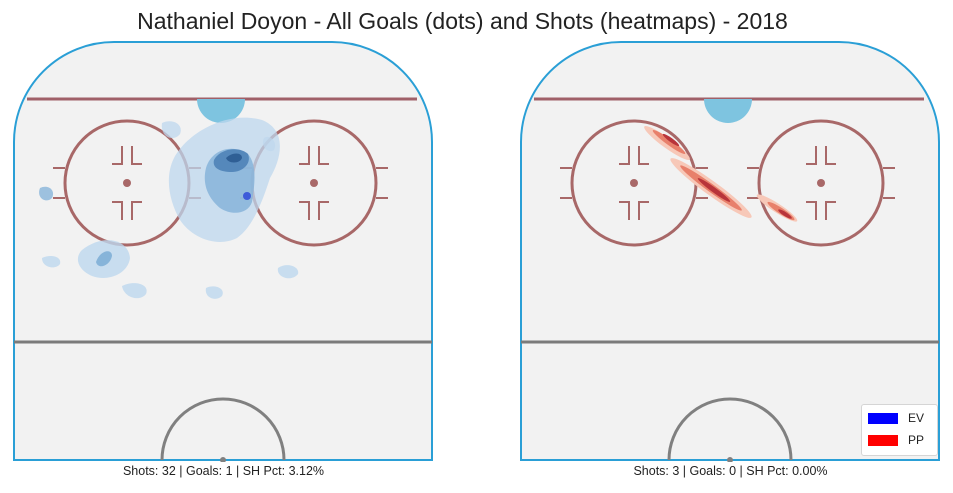 Image resolution: width=953 pixels, height=493 pixels. Describe the element at coordinates (223, 471) in the screenshot. I see `ev-stats-caption: Shots: 32 | Goals: 1 | SH Pct: 3.12%` at that location.